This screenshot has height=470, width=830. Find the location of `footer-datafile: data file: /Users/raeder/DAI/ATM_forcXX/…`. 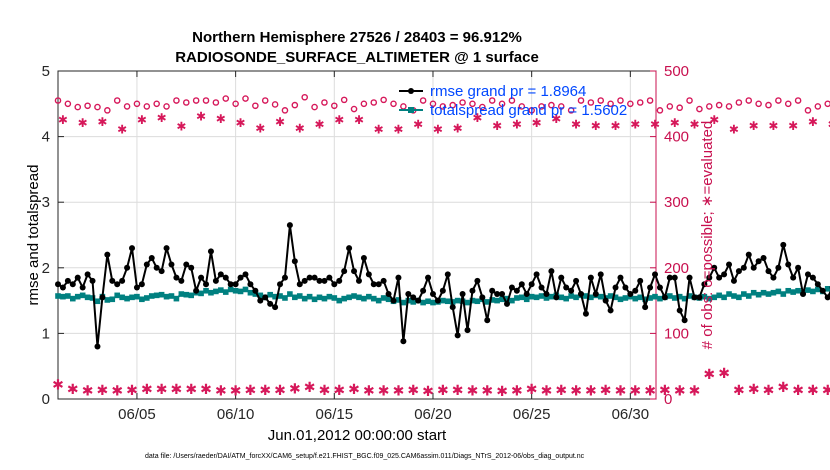

footer-datafile: data file: /Users/raeder/DAI/ATM_forcXX/… is located at coordinates (365, 456).